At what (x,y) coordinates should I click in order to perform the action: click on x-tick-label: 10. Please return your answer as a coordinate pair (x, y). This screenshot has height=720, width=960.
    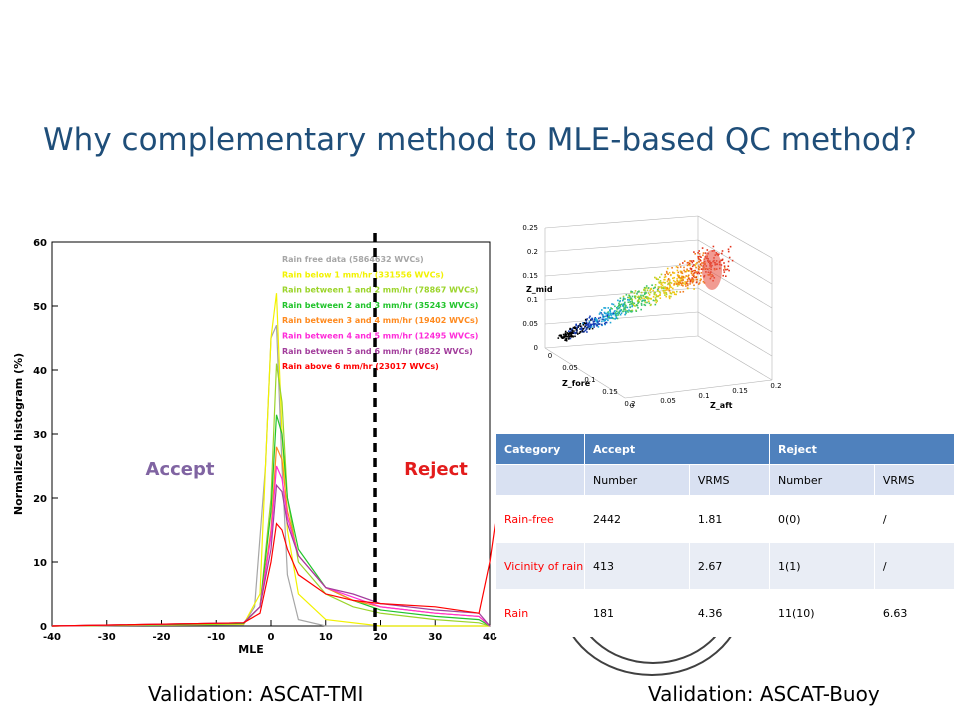
    Looking at the image, I should click on (326, 637).